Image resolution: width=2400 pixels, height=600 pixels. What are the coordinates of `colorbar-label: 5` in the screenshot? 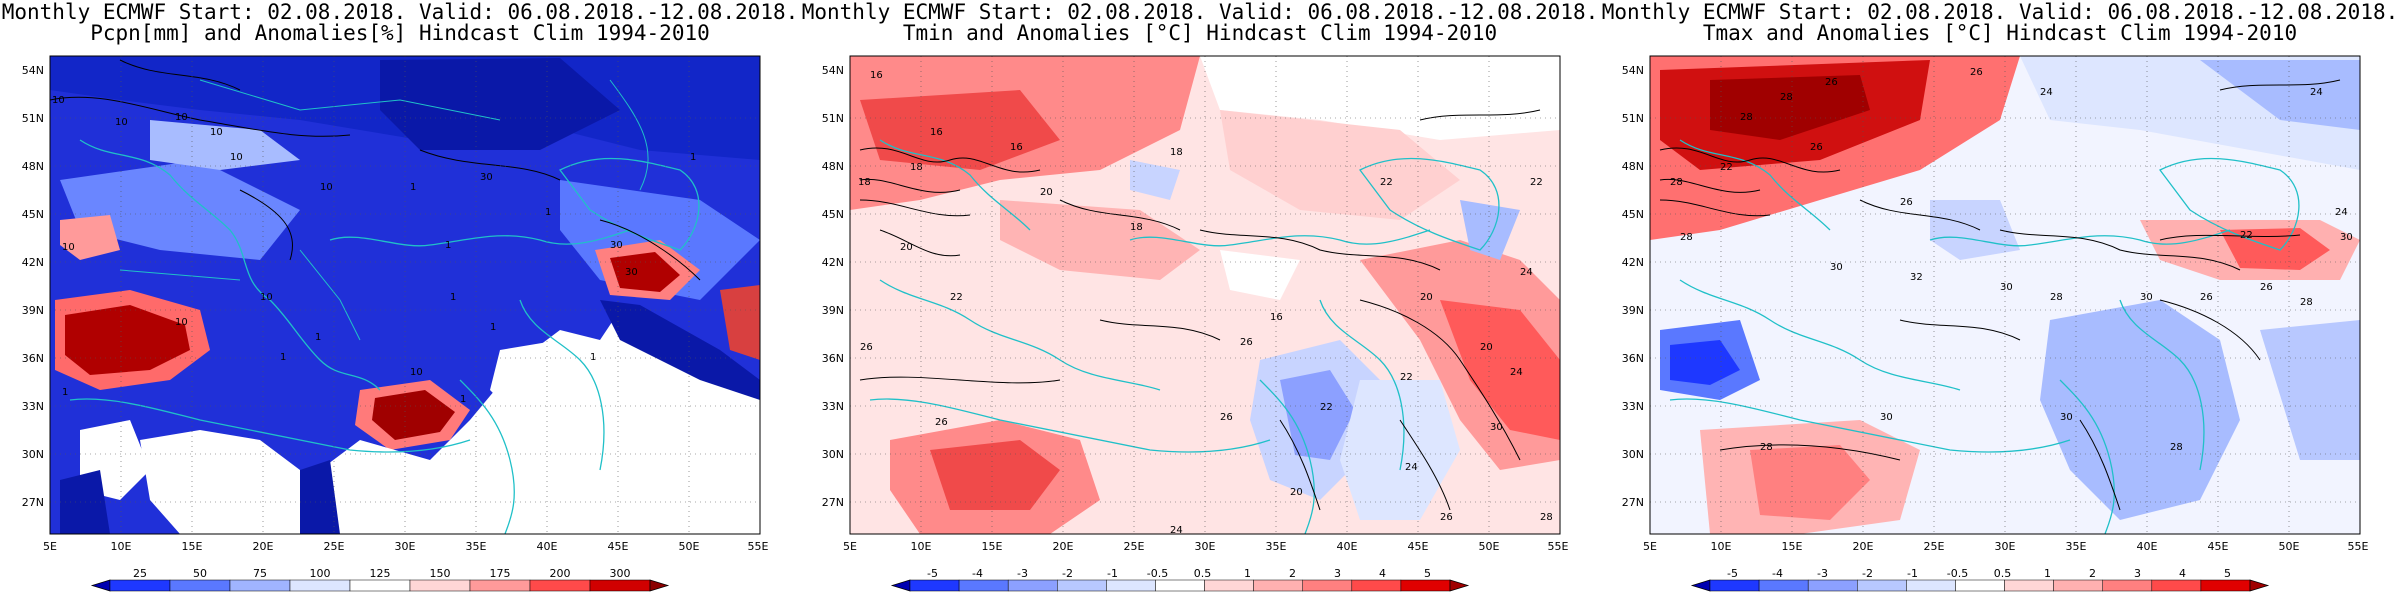 It's located at (2227, 573).